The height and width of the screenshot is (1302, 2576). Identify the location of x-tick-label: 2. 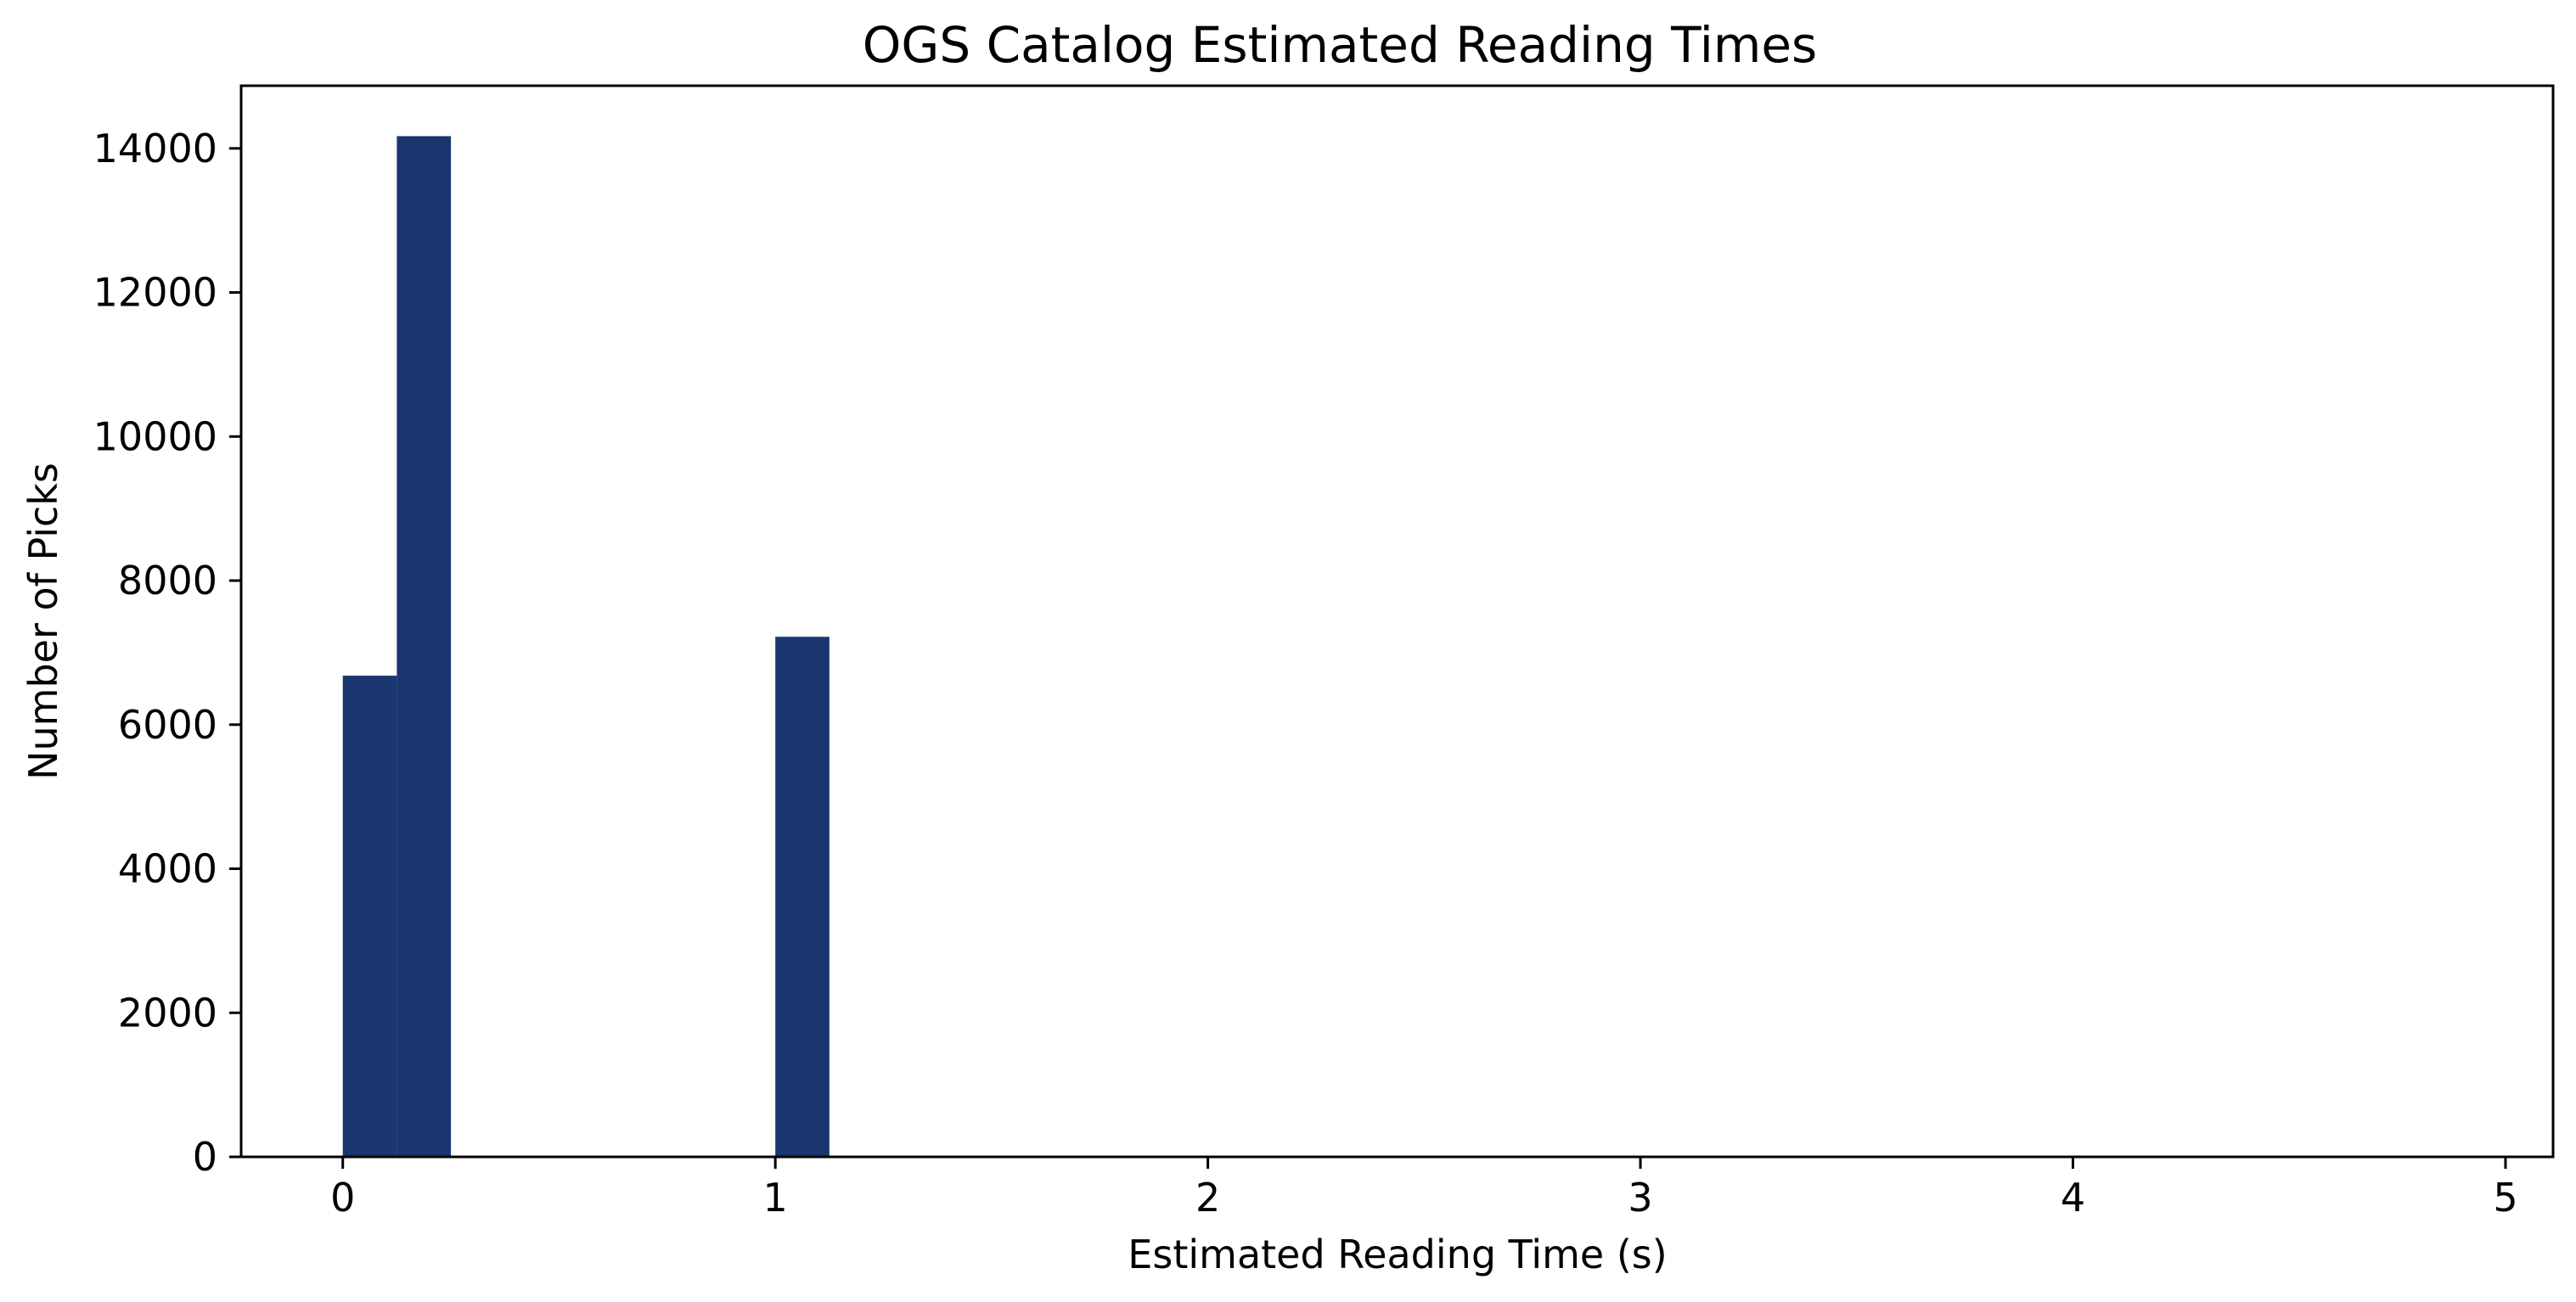
(1207, 1198).